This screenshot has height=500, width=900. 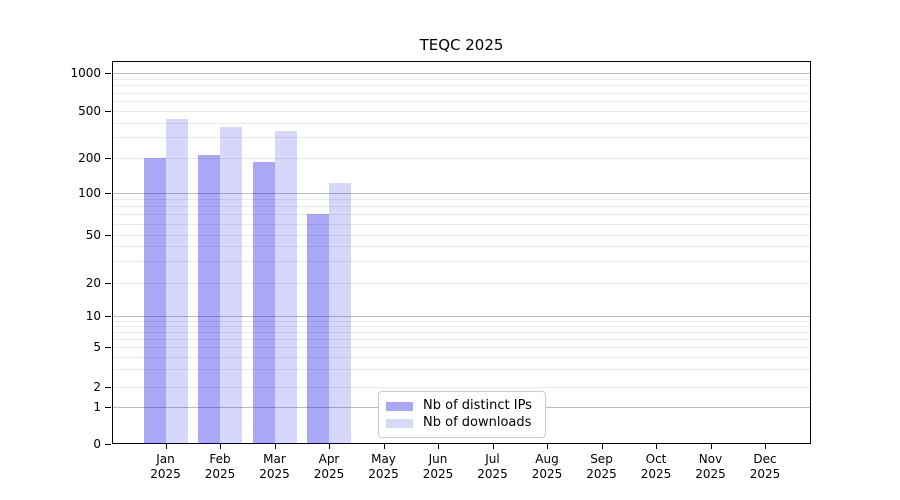 I want to click on x-tick-label-jan-2025: Jan 2025, so click(x=165, y=466).